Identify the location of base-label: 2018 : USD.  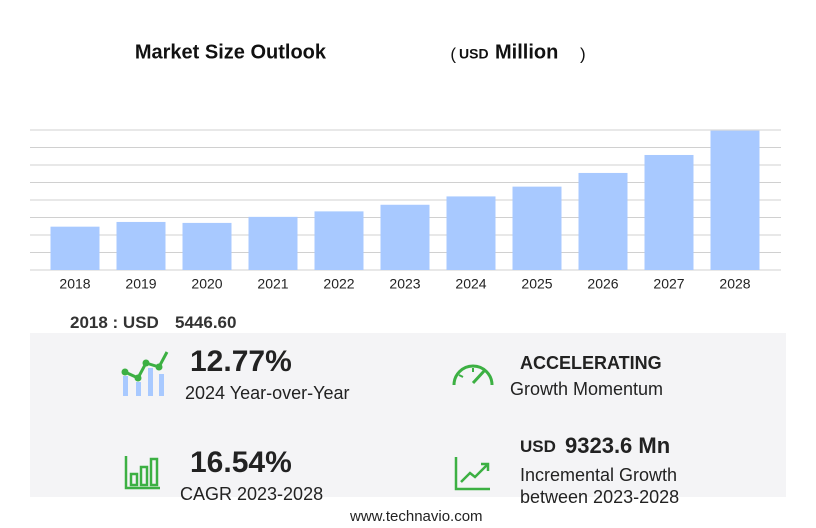
(114, 322).